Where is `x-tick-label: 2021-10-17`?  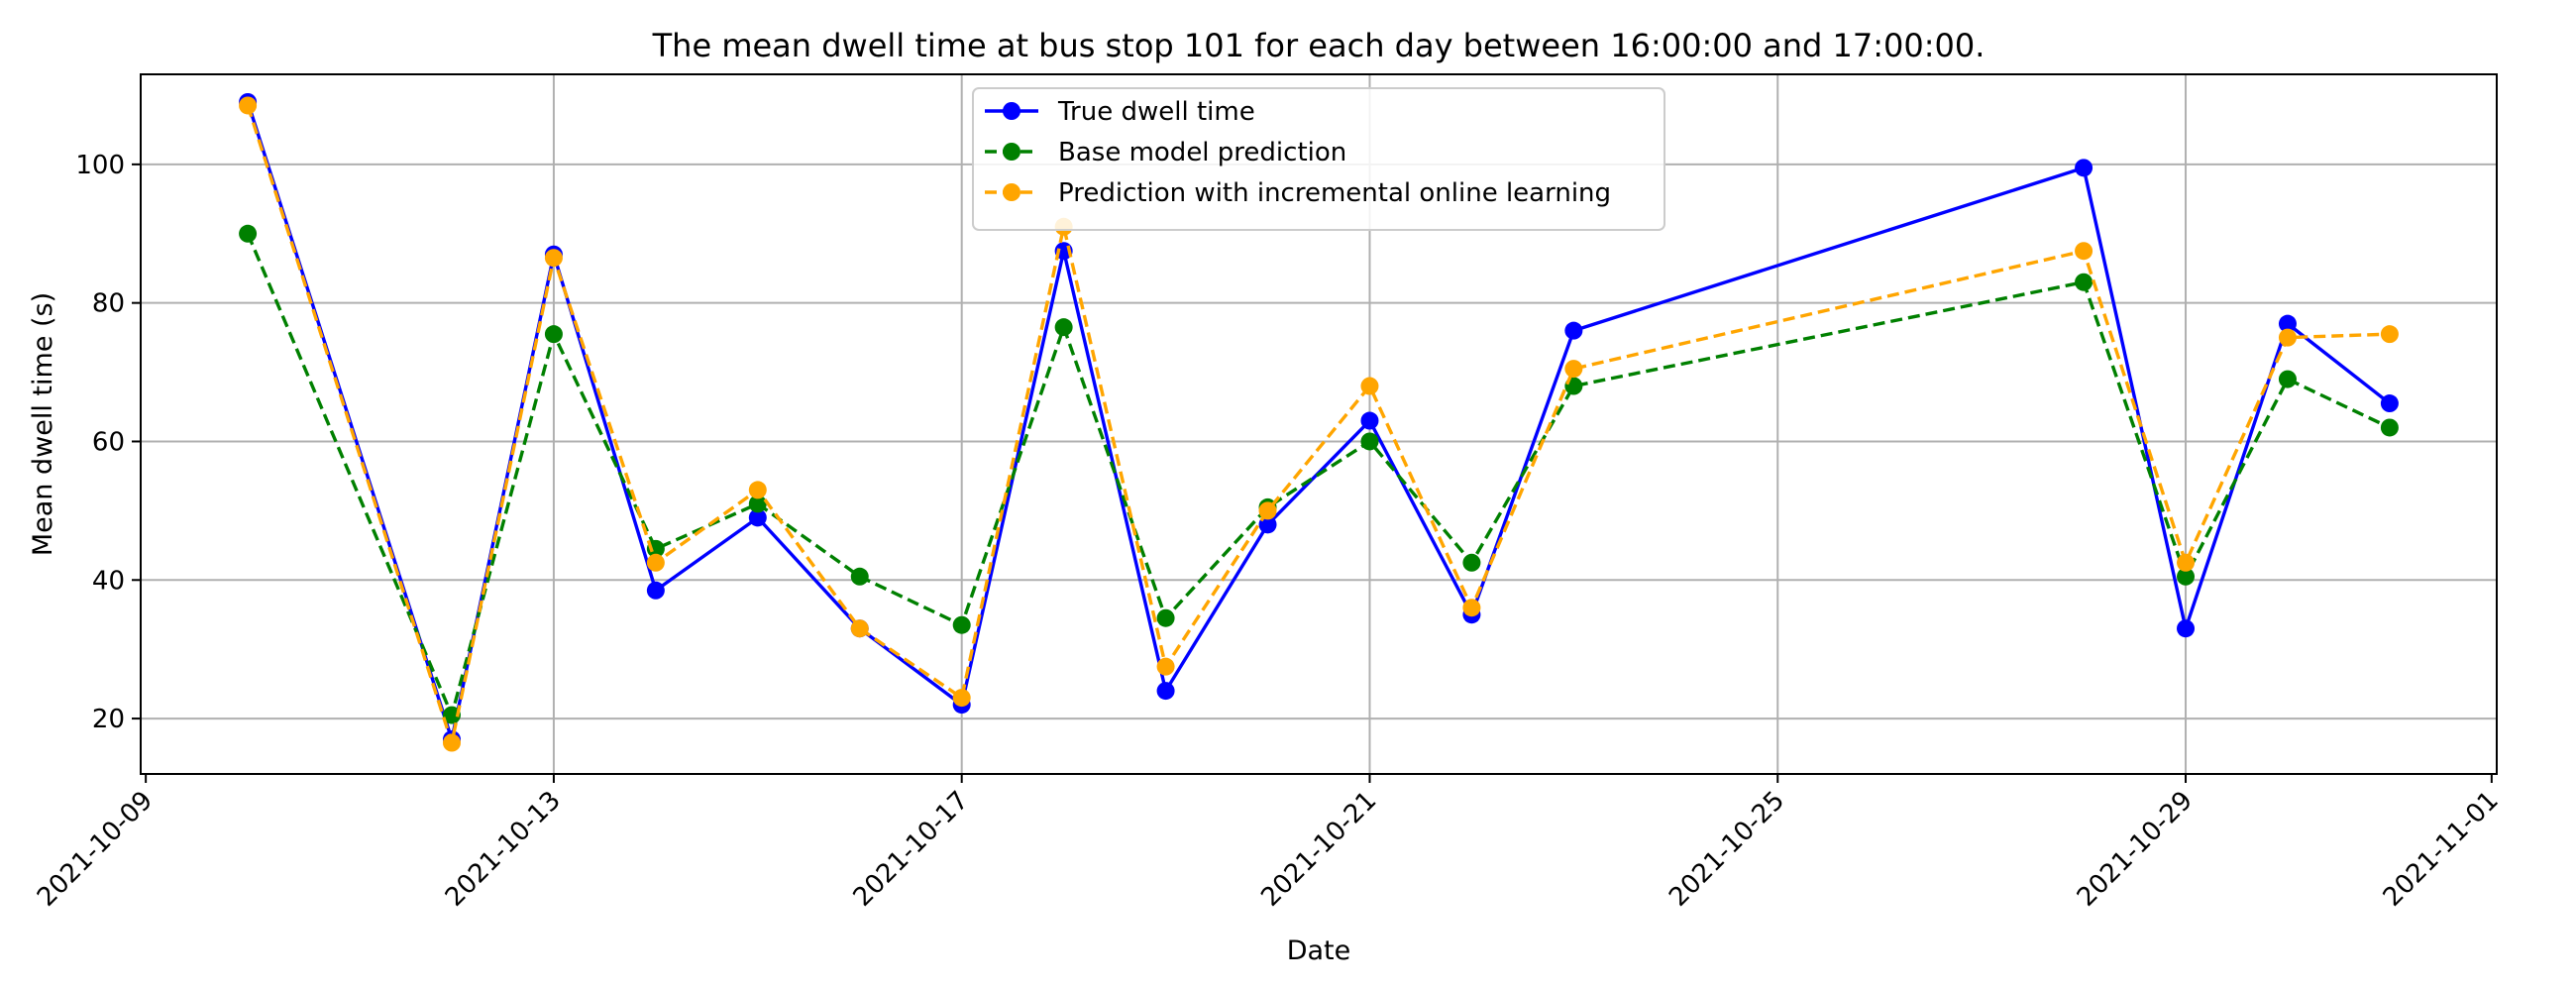 x-tick-label: 2021-10-17 is located at coordinates (912, 849).